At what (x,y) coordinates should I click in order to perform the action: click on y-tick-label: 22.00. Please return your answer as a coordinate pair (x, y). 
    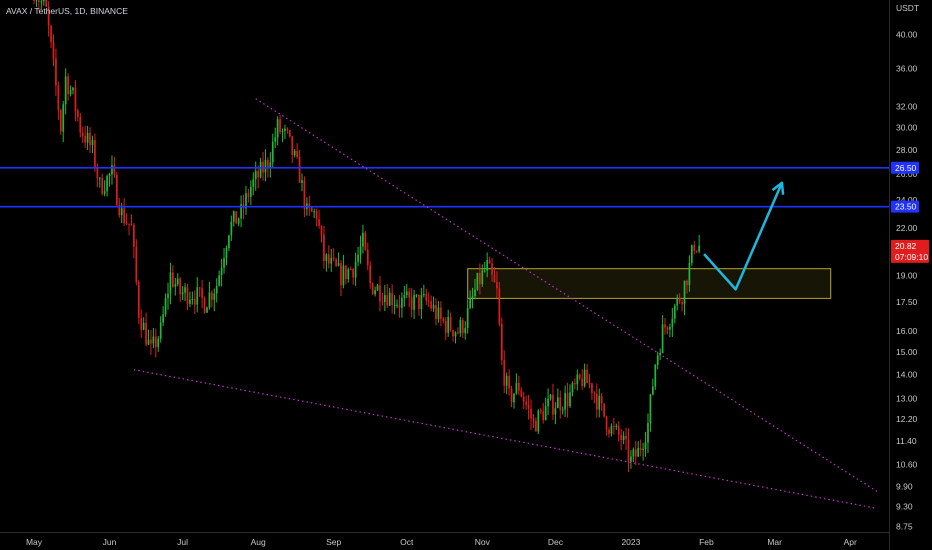
    Looking at the image, I should click on (907, 228).